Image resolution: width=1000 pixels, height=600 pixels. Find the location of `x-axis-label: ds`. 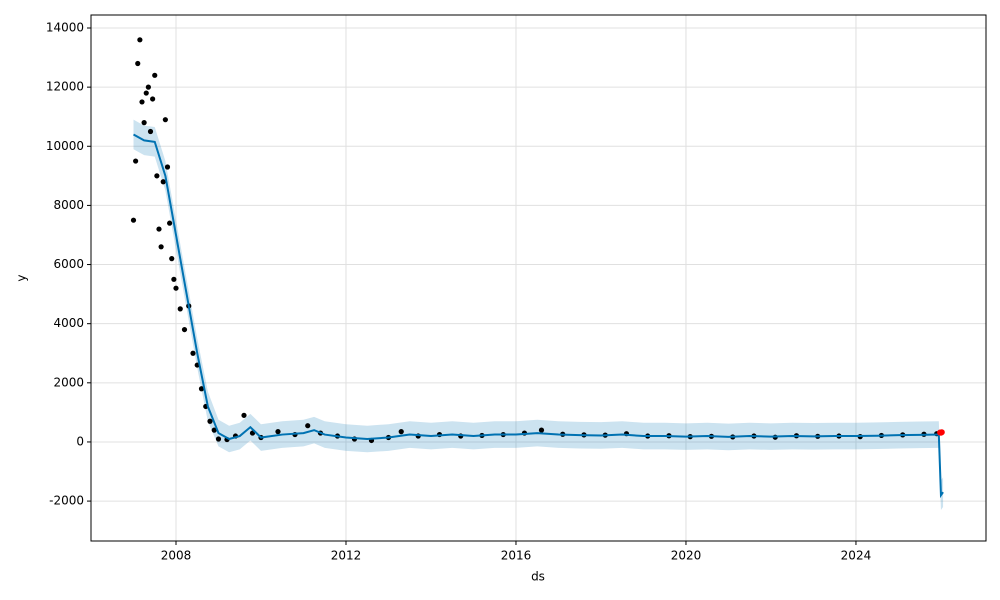

x-axis-label: ds is located at coordinates (538, 577).